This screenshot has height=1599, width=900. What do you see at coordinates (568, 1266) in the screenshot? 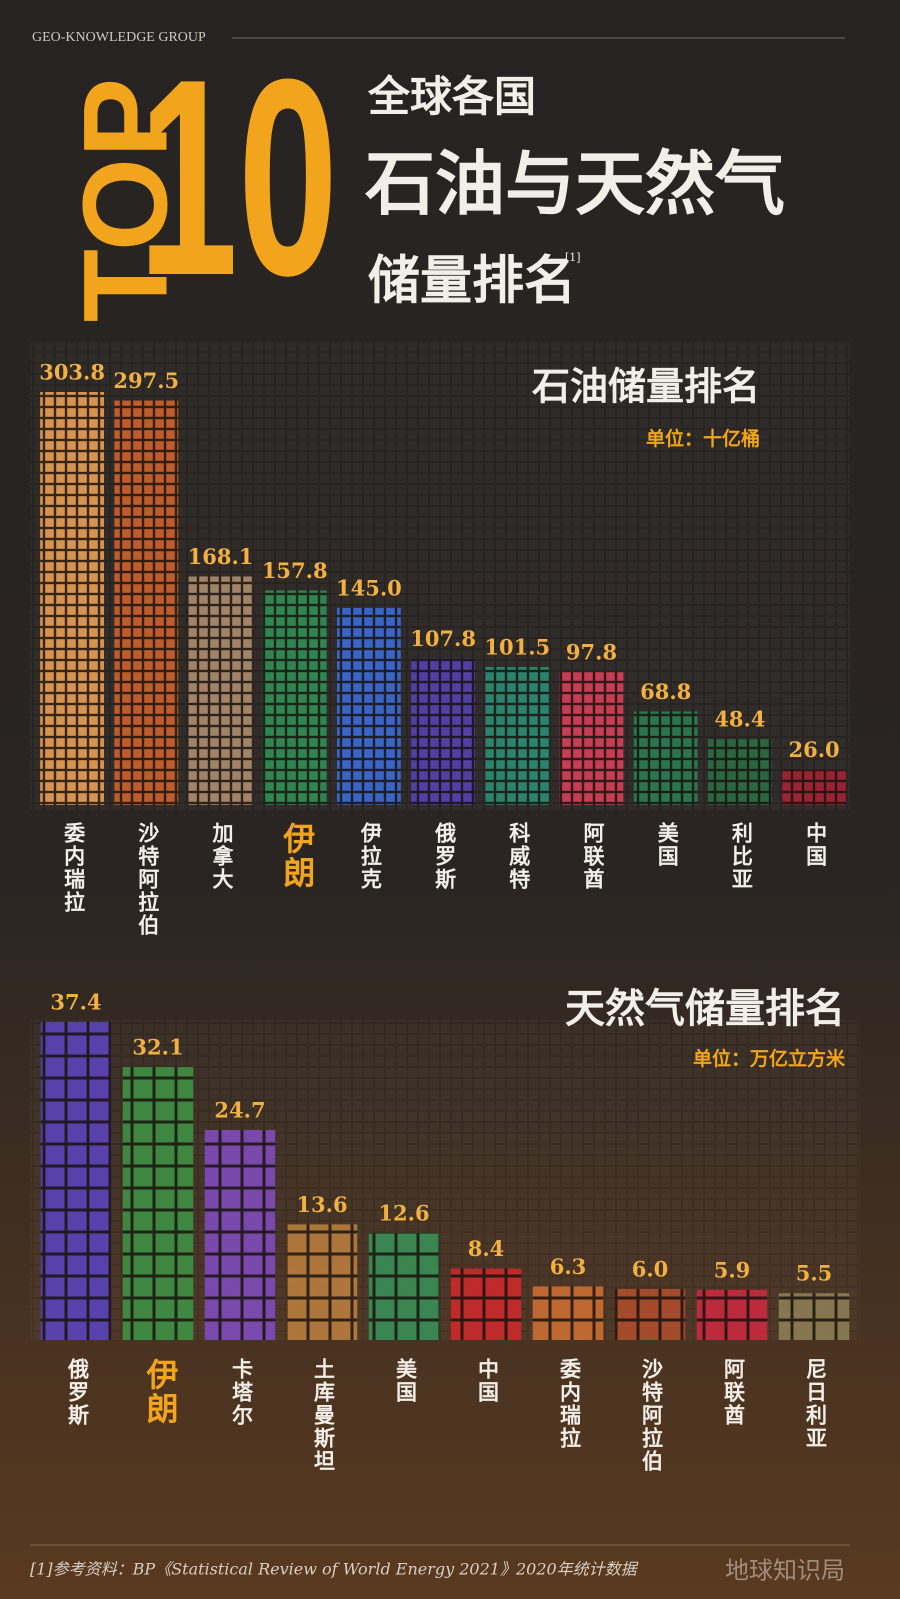
I see `value-label: 6.3` at bounding box center [568, 1266].